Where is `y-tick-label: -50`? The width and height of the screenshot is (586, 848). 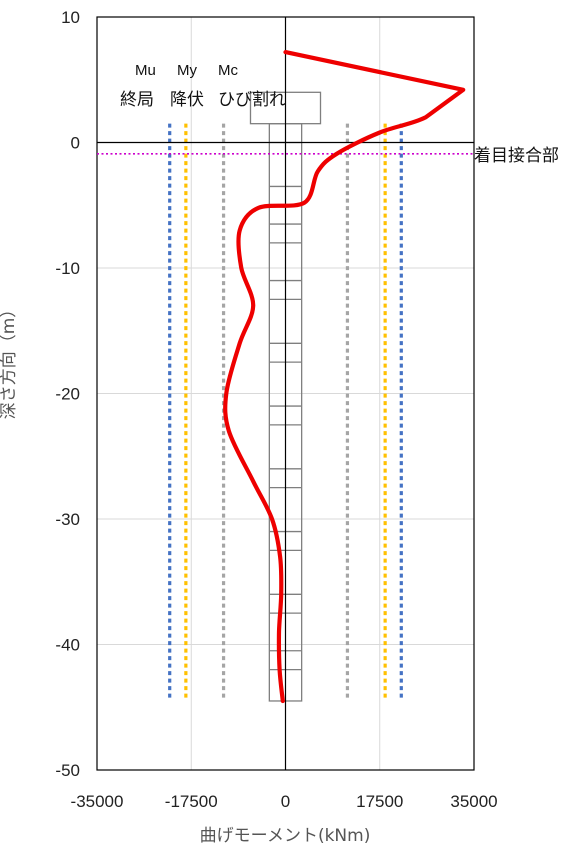
y-tick-label: -50 is located at coordinates (67, 770).